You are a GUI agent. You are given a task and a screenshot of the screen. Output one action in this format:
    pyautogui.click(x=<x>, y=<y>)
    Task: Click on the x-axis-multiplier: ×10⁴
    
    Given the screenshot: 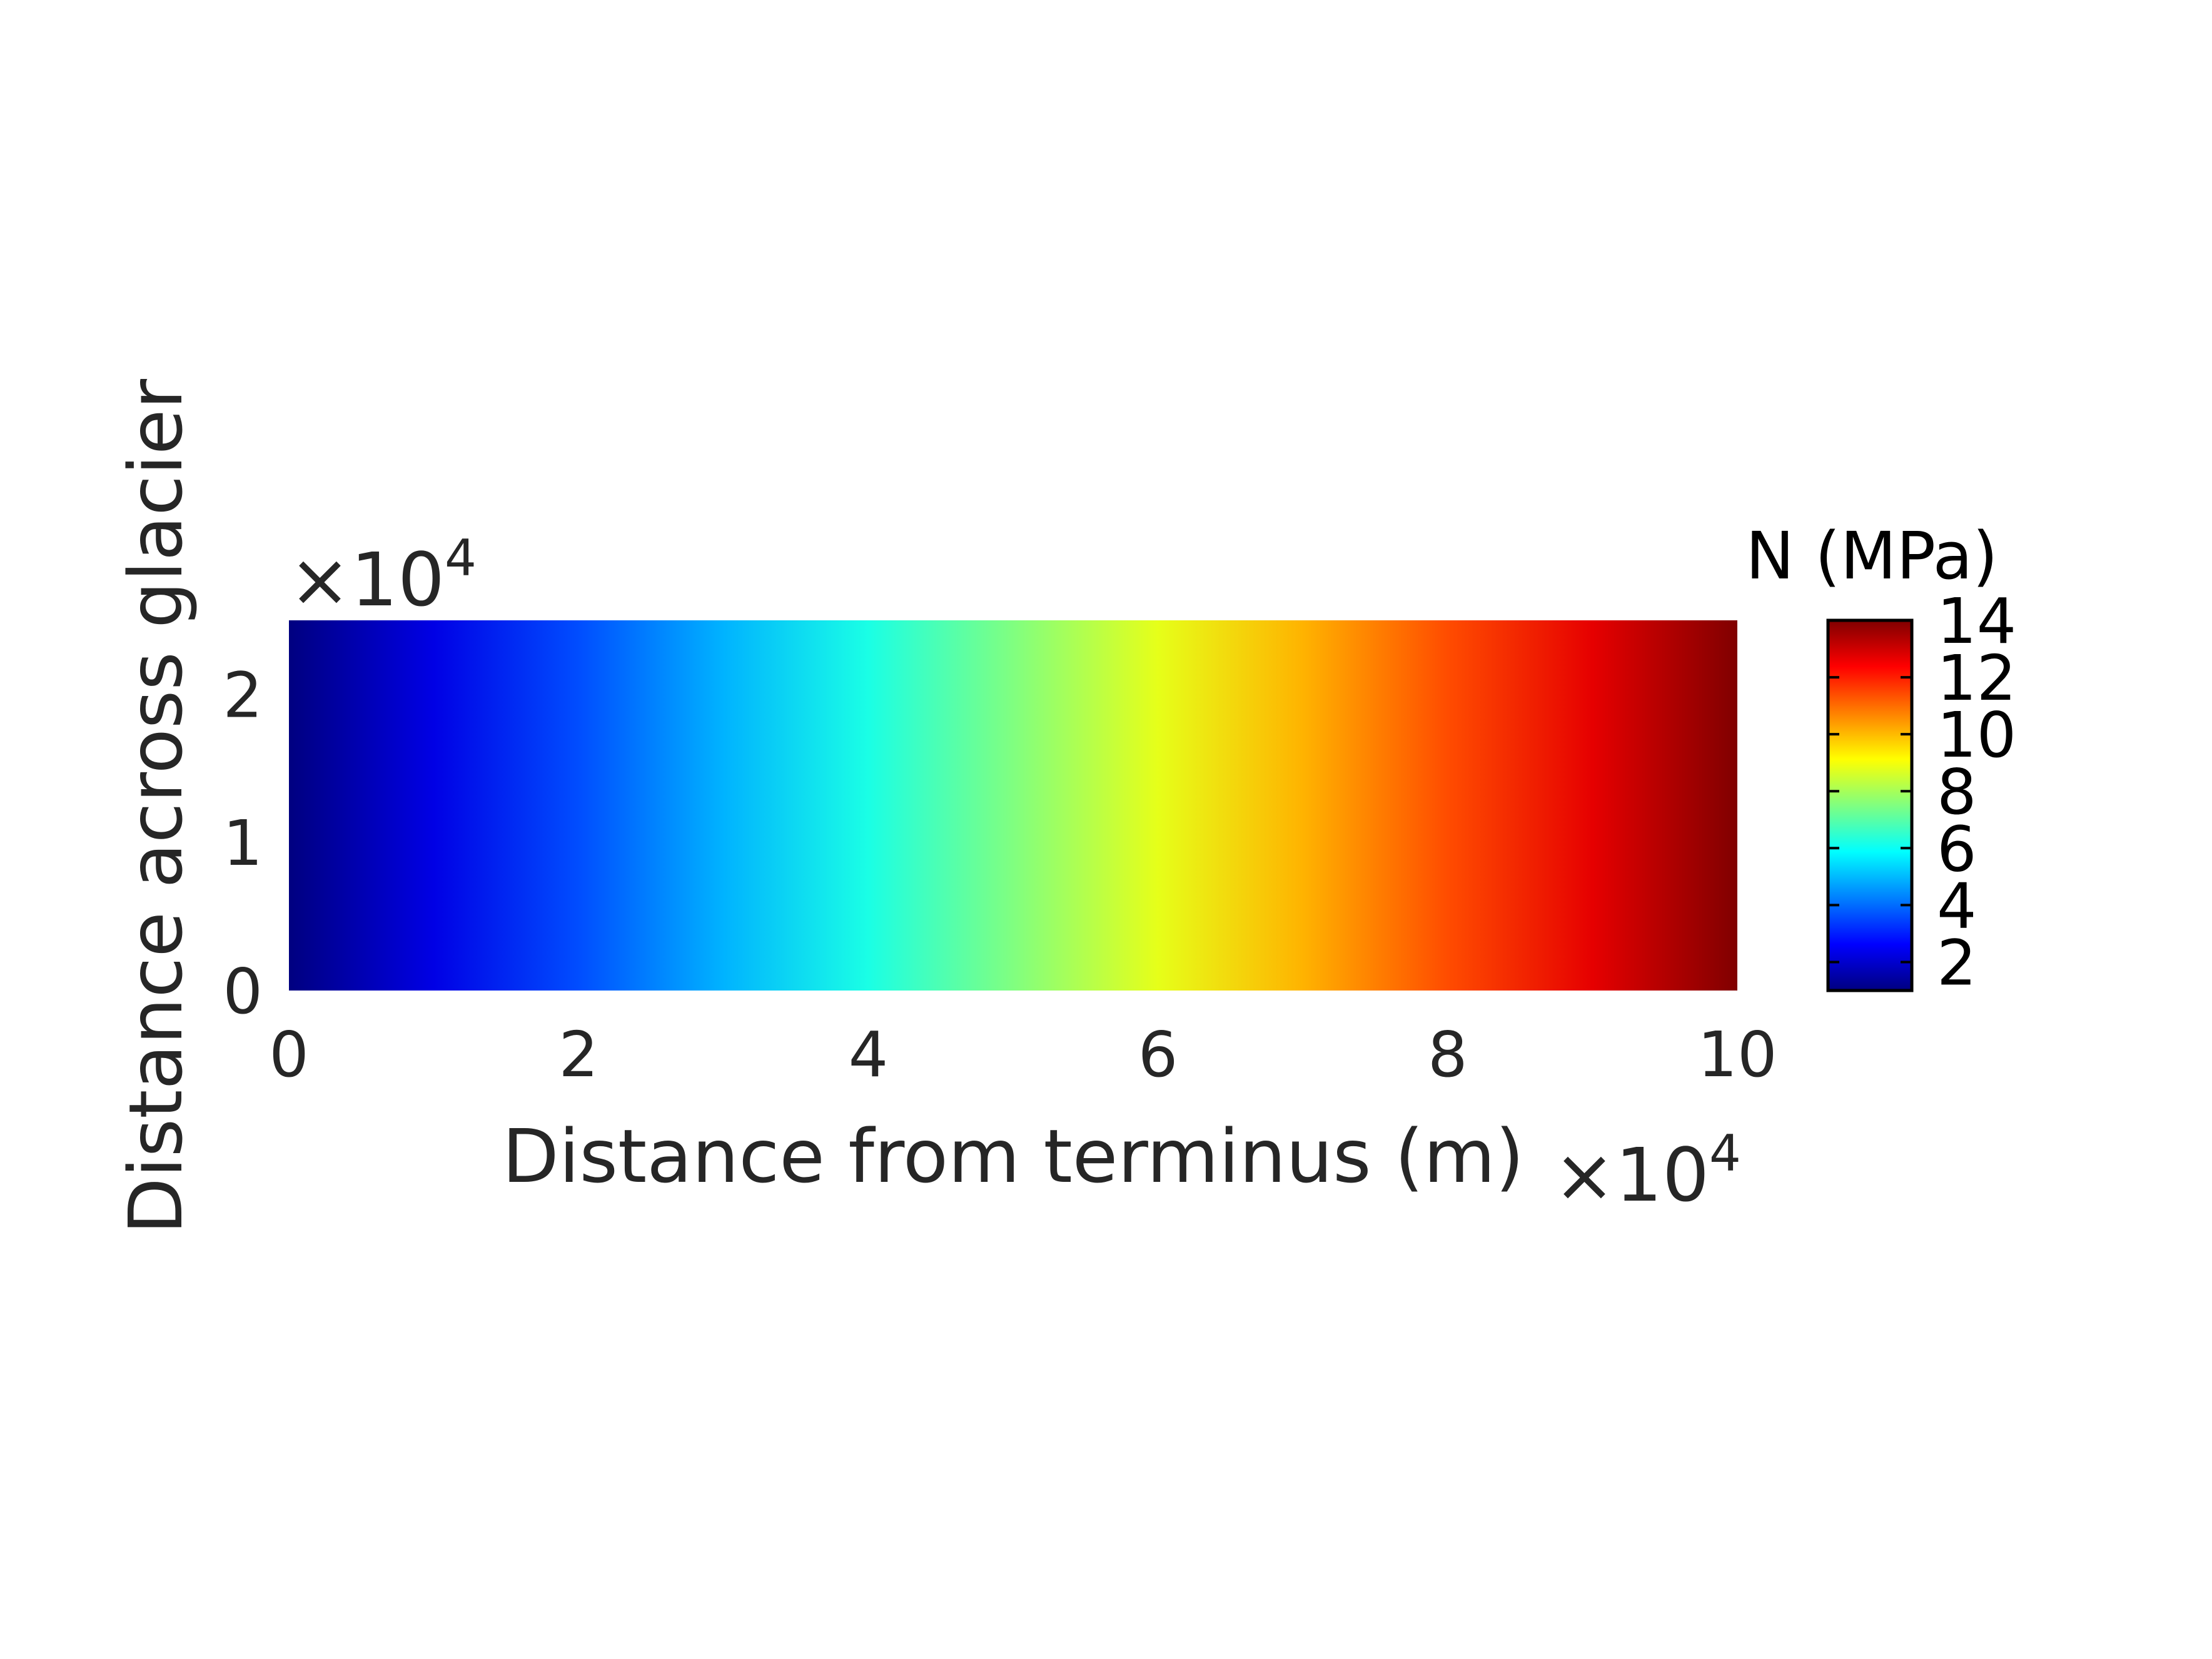 What is the action you would take?
    pyautogui.click(x=1647, y=1171)
    